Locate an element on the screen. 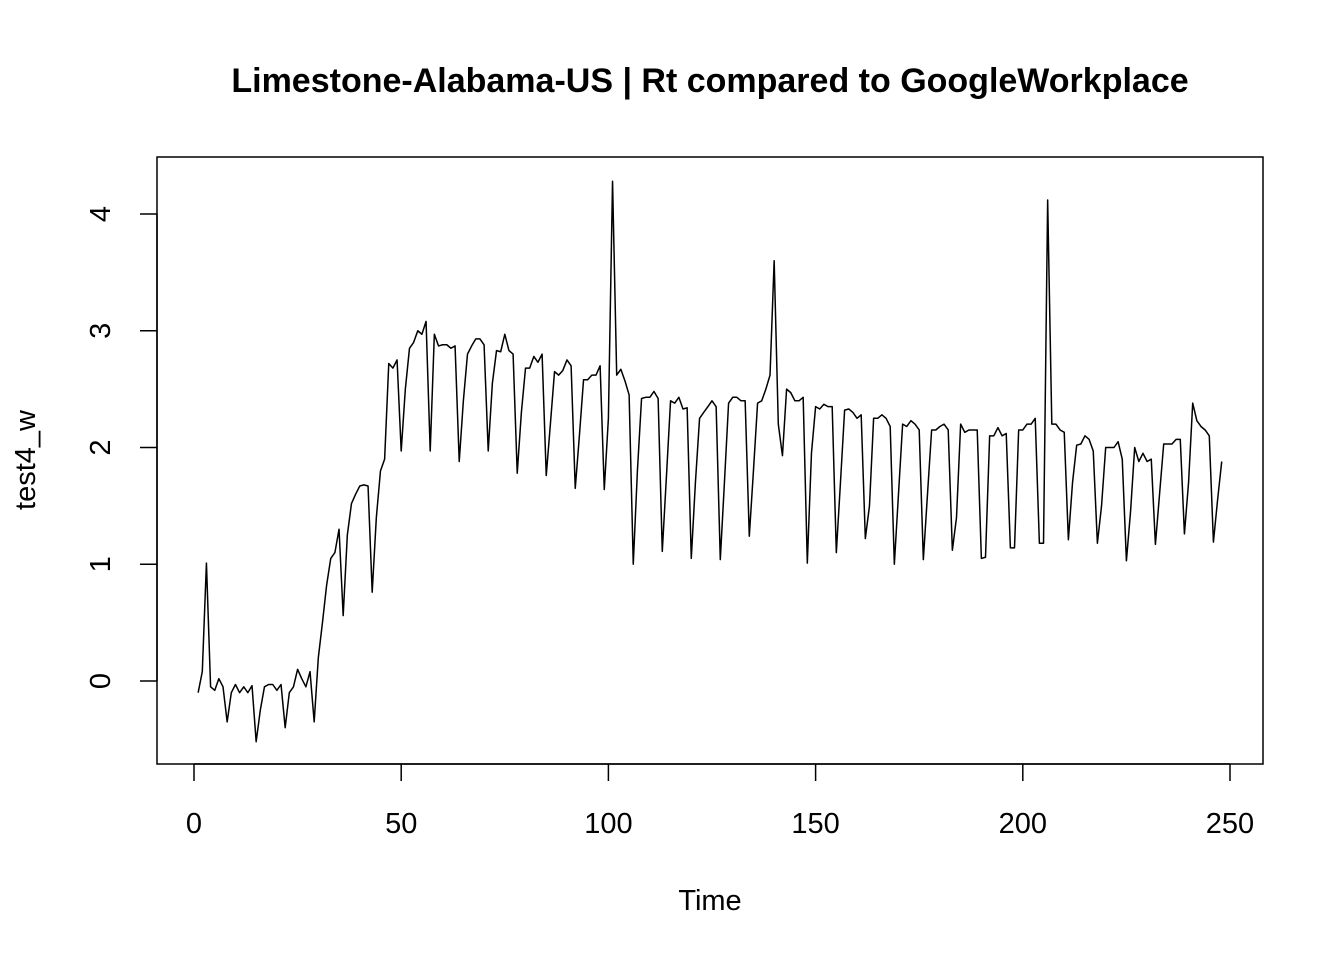 The width and height of the screenshot is (1344, 960). x-axis-label: Time is located at coordinates (709, 901).